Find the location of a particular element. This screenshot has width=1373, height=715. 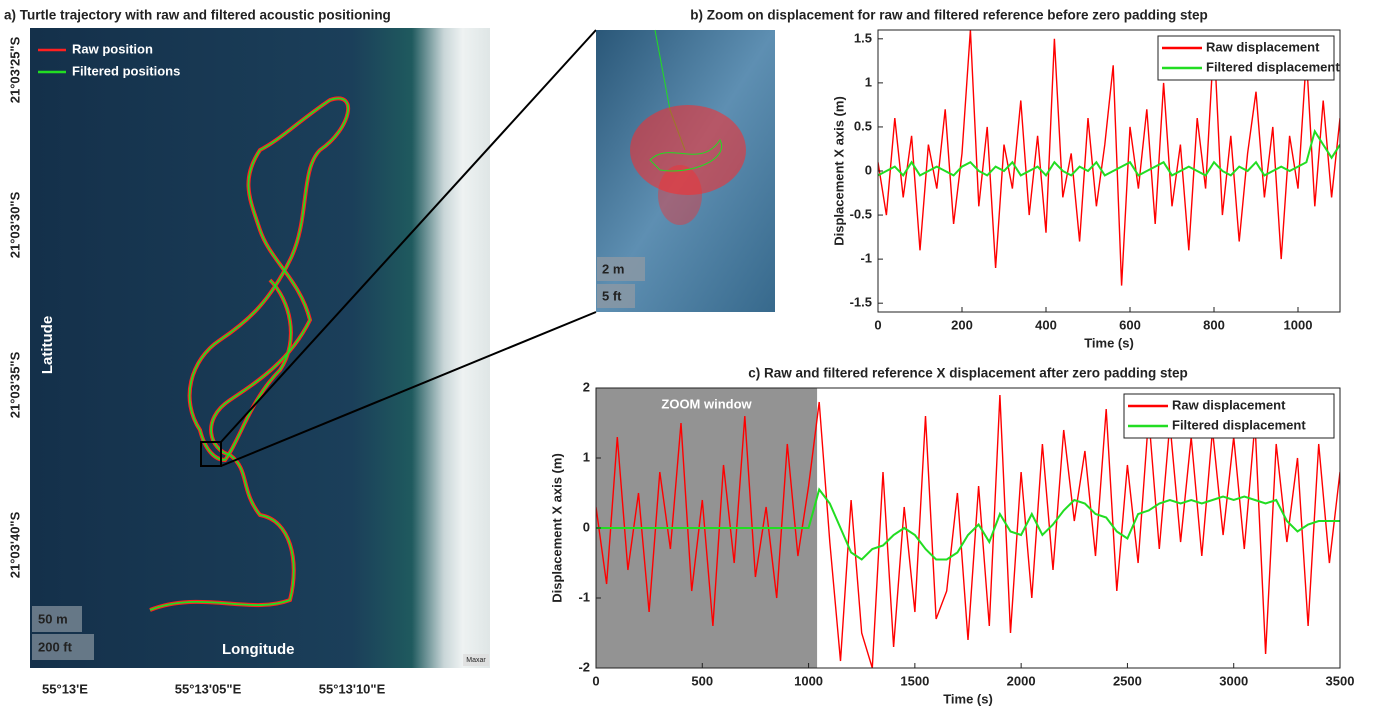

y-tick-label: 2 is located at coordinates (586, 386).